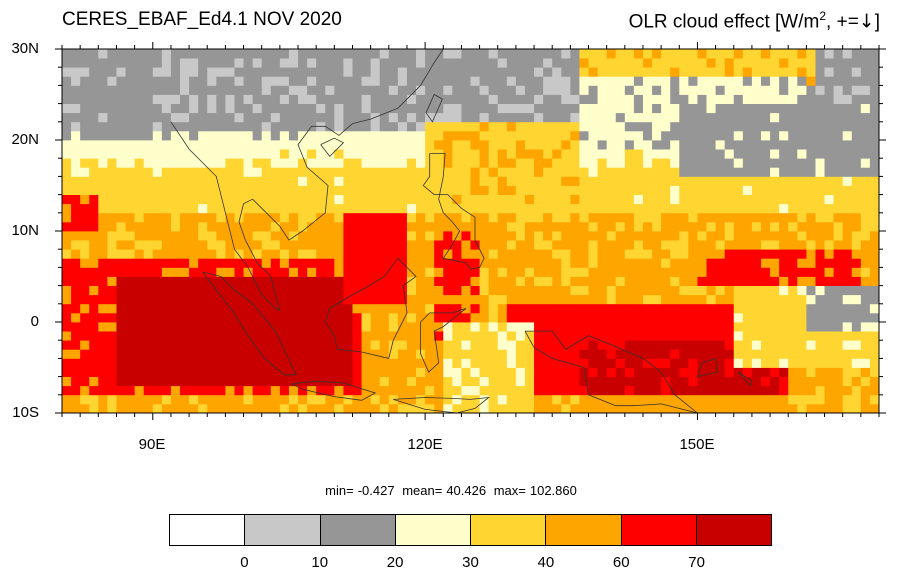 The height and width of the screenshot is (577, 902). I want to click on colorbar-label: 40, so click(546, 562).